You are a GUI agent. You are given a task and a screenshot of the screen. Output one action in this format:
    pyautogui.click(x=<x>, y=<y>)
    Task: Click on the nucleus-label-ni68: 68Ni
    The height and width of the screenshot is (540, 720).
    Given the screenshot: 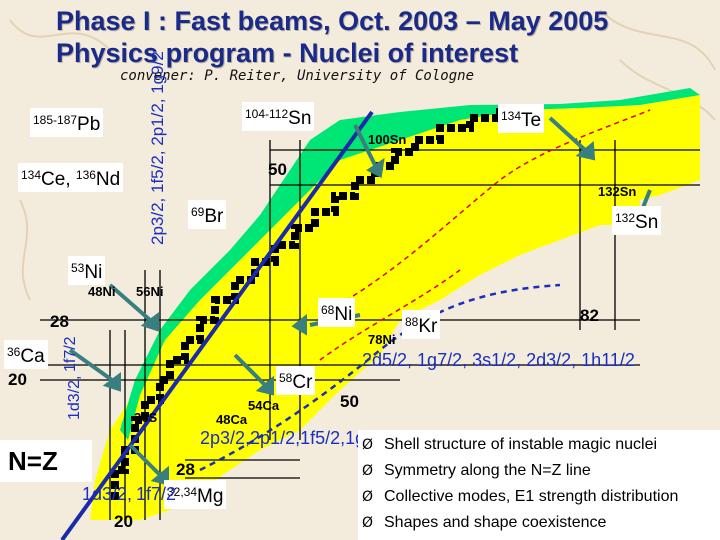 What is the action you would take?
    pyautogui.click(x=337, y=312)
    